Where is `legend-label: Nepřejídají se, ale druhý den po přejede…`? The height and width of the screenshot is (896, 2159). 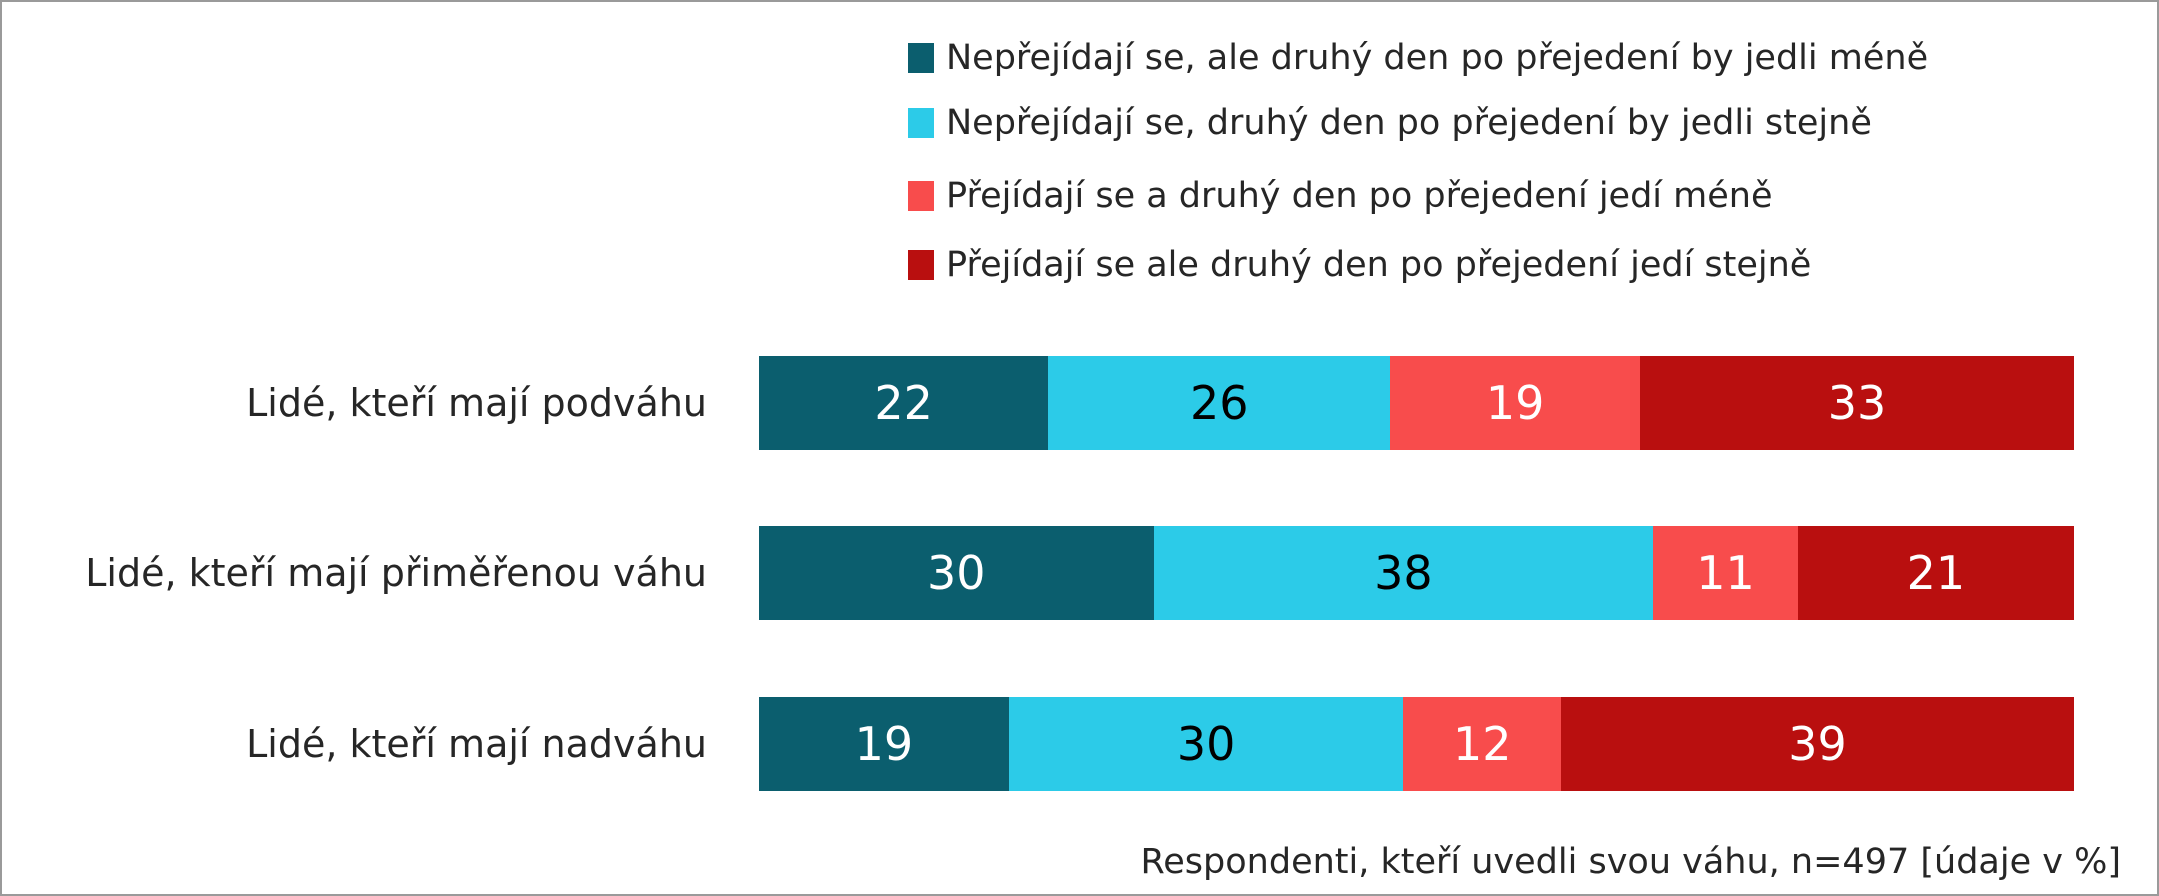
legend-label: Nepřejídají se, ale druhý den po přejede… is located at coordinates (1437, 58).